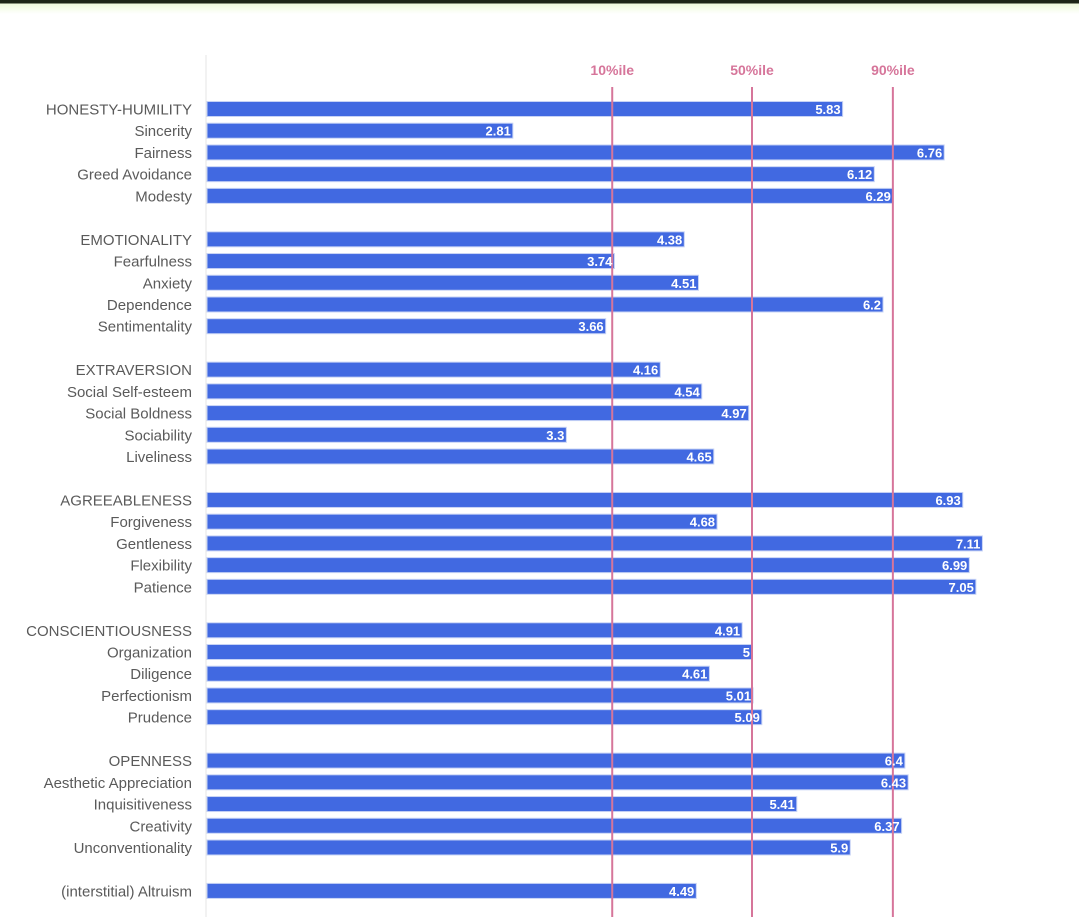  What do you see at coordinates (150, 761) in the screenshot?
I see `group-label: OPENNESS` at bounding box center [150, 761].